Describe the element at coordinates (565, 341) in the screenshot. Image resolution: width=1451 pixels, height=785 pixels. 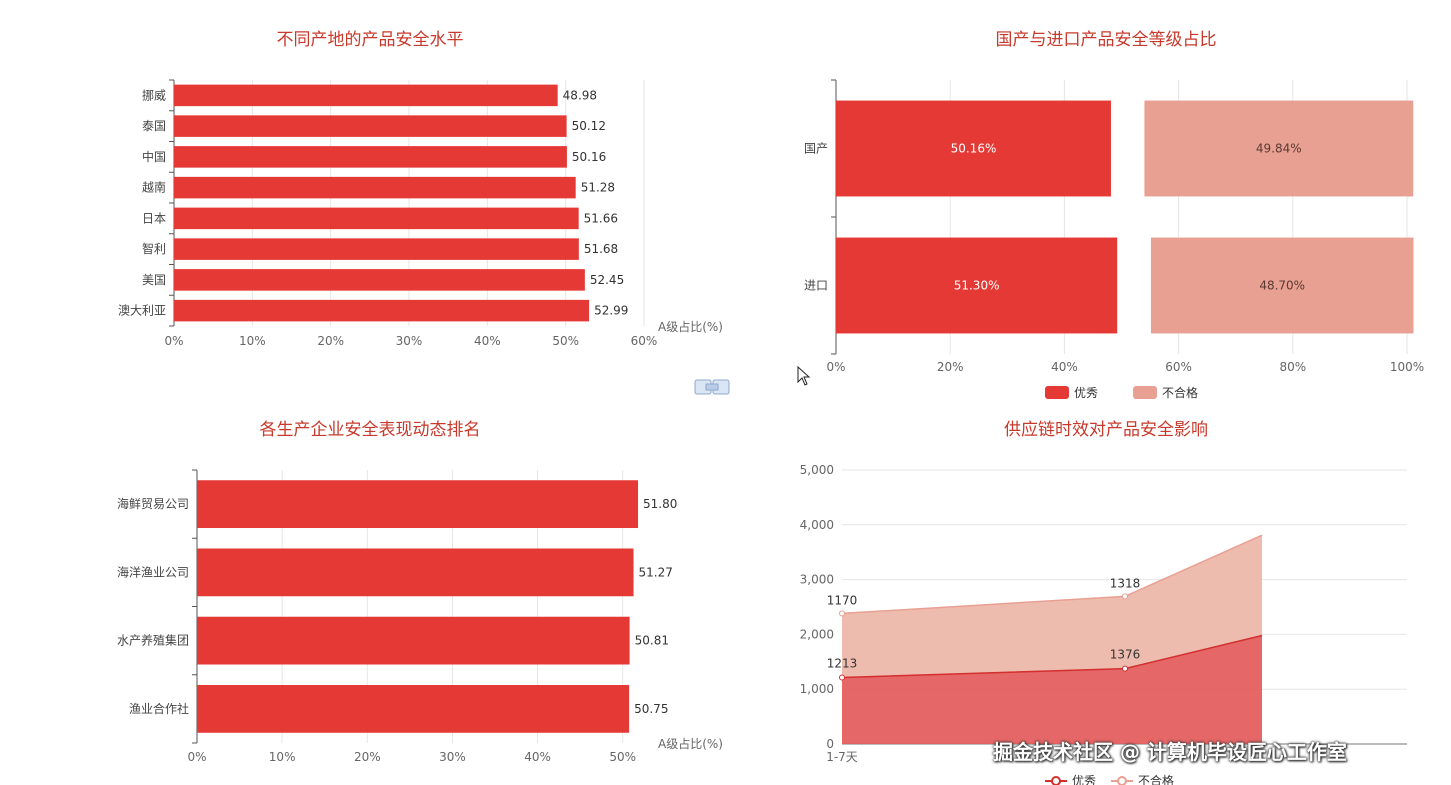
I see `chart1-x-tick-label: 50%` at that location.